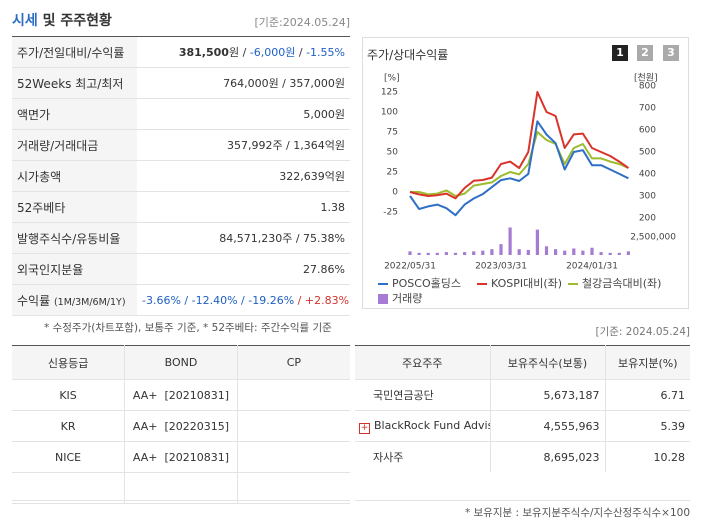 This screenshot has width=702, height=525. What do you see at coordinates (392, 173) in the screenshot?
I see `y-tick-label: 25` at bounding box center [392, 173].